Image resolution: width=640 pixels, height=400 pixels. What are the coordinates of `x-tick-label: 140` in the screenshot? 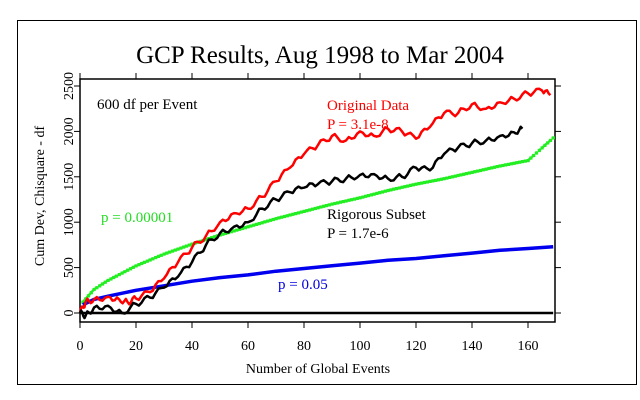 It's located at (472, 346).